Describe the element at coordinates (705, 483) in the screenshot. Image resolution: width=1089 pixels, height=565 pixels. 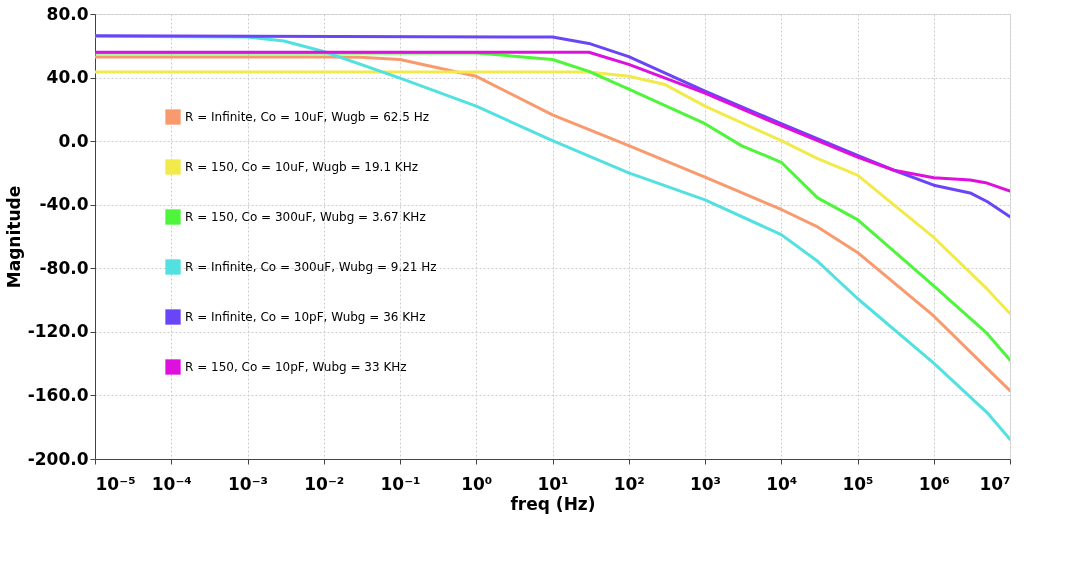
I see `x-tick-label: 10³` at that location.